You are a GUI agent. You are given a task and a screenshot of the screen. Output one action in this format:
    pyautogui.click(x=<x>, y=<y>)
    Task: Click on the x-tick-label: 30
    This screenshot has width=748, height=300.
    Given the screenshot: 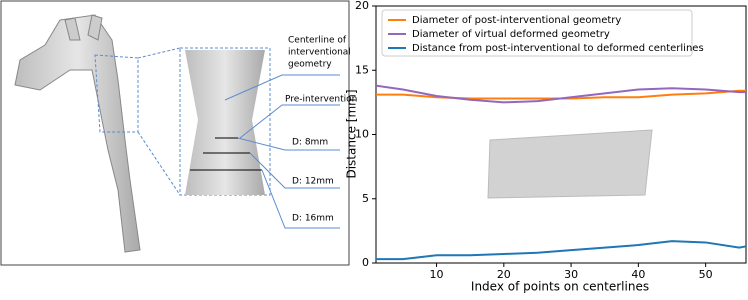 What is the action you would take?
    pyautogui.click(x=571, y=274)
    